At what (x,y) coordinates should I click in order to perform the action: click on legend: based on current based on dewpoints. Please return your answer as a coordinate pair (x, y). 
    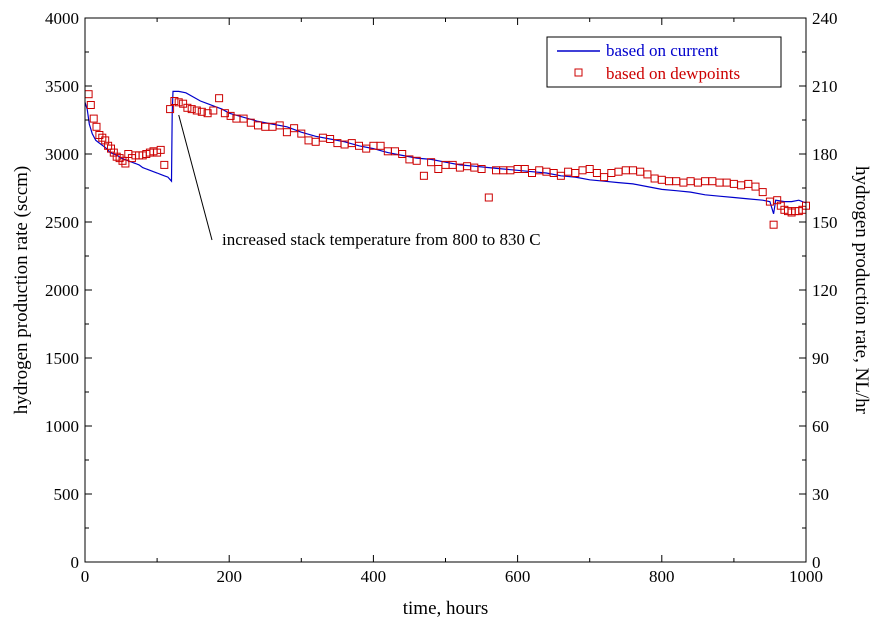
    Looking at the image, I should click on (664, 62).